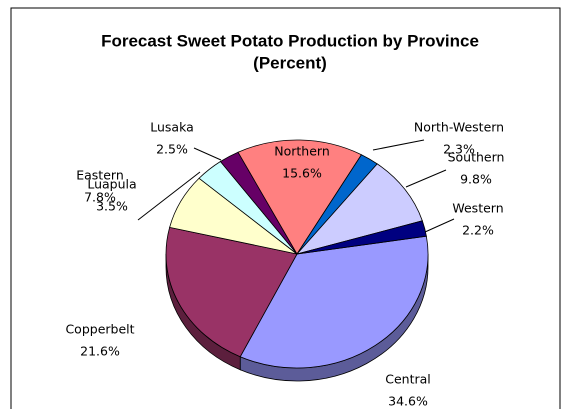 Image resolution: width=571 pixels, height=409 pixels. I want to click on slice-label: Northern, so click(302, 151).